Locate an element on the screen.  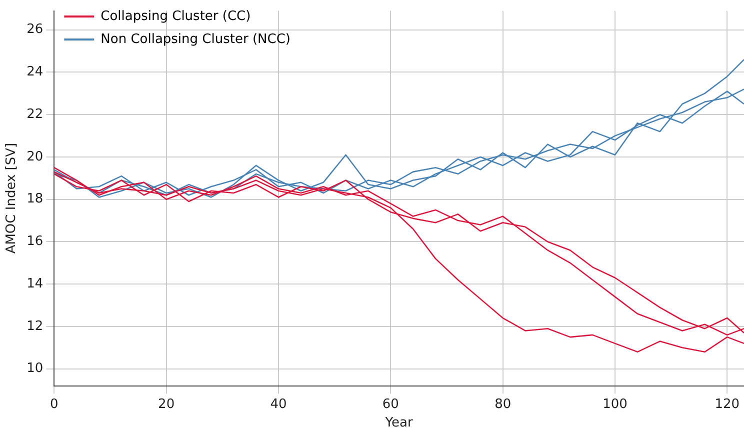
y-tick-label: 18 is located at coordinates (35, 199).